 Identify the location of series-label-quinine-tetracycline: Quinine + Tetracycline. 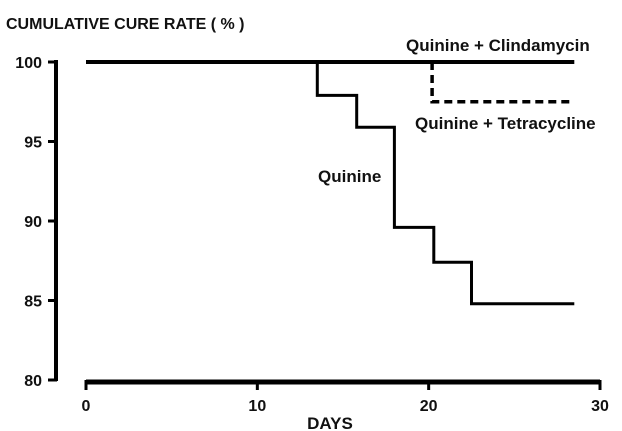
(505, 123).